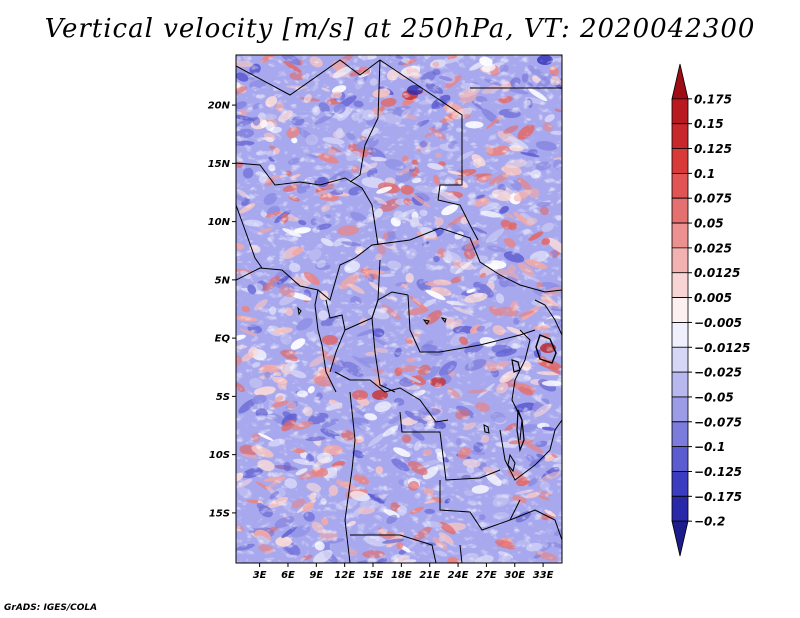  Describe the element at coordinates (718, 497) in the screenshot. I see `colorbar-label: −0.175` at that location.